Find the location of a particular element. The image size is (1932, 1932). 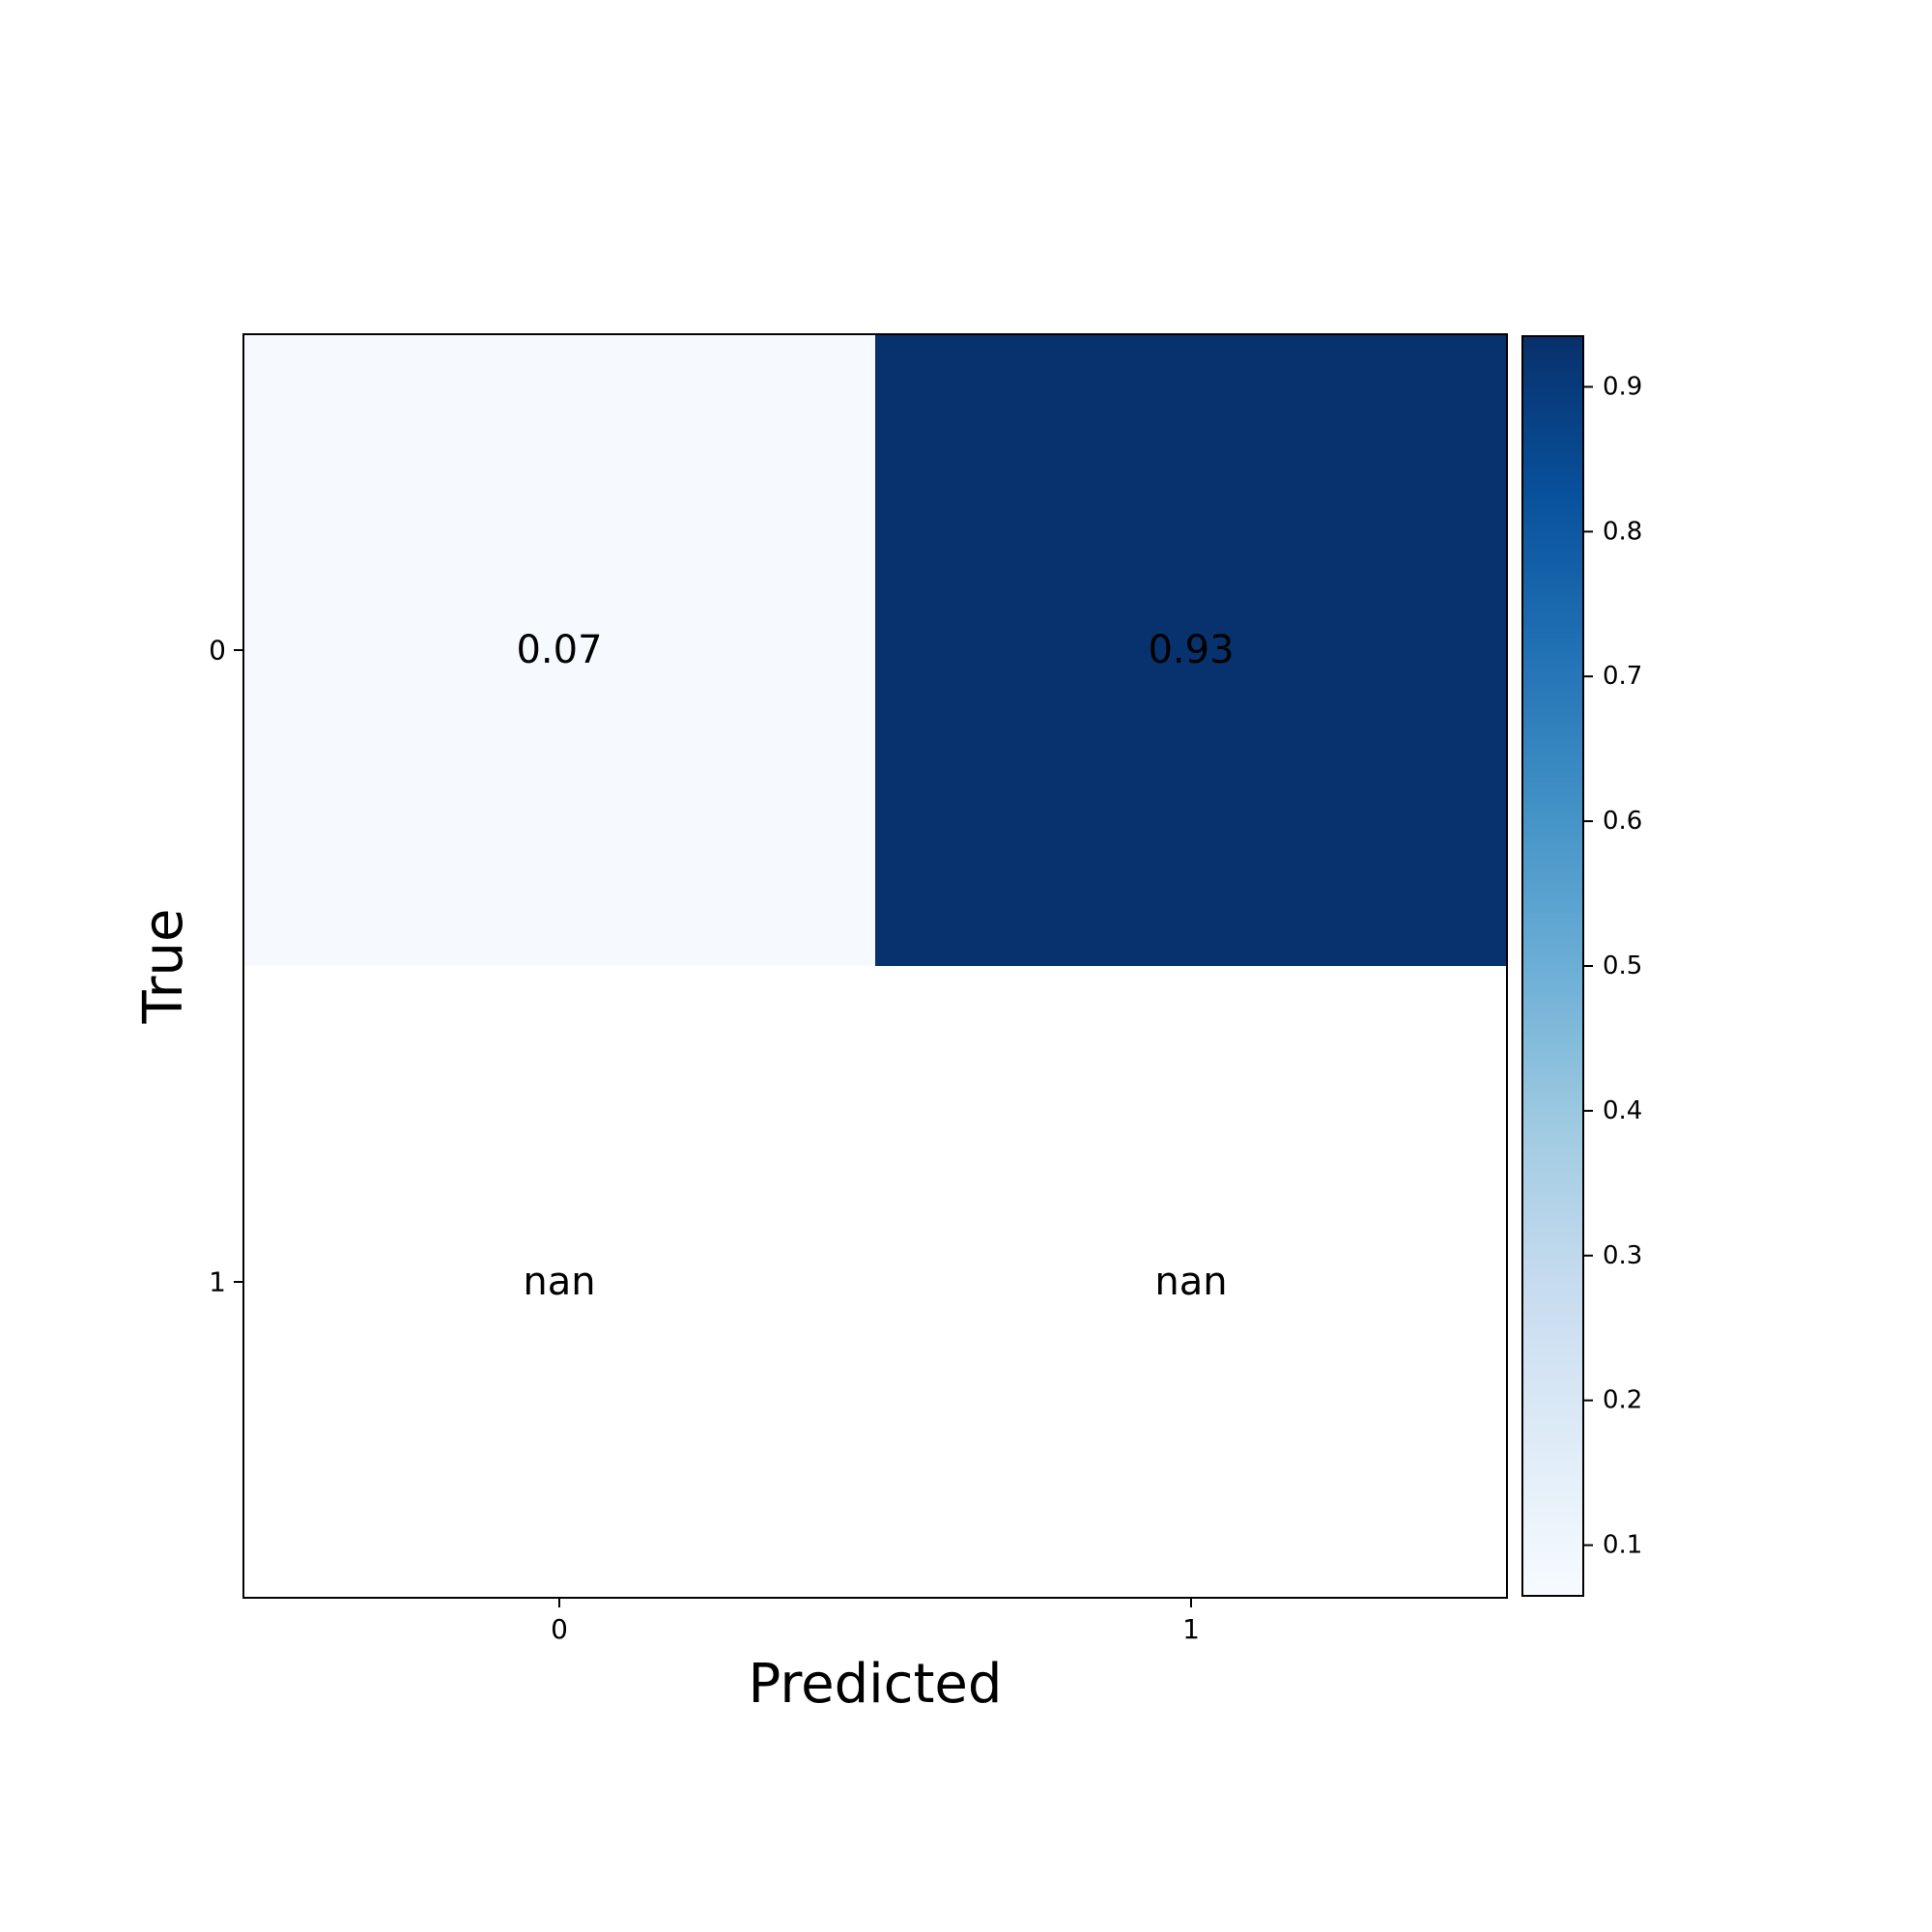

y-tick-label: 0 is located at coordinates (217, 651).